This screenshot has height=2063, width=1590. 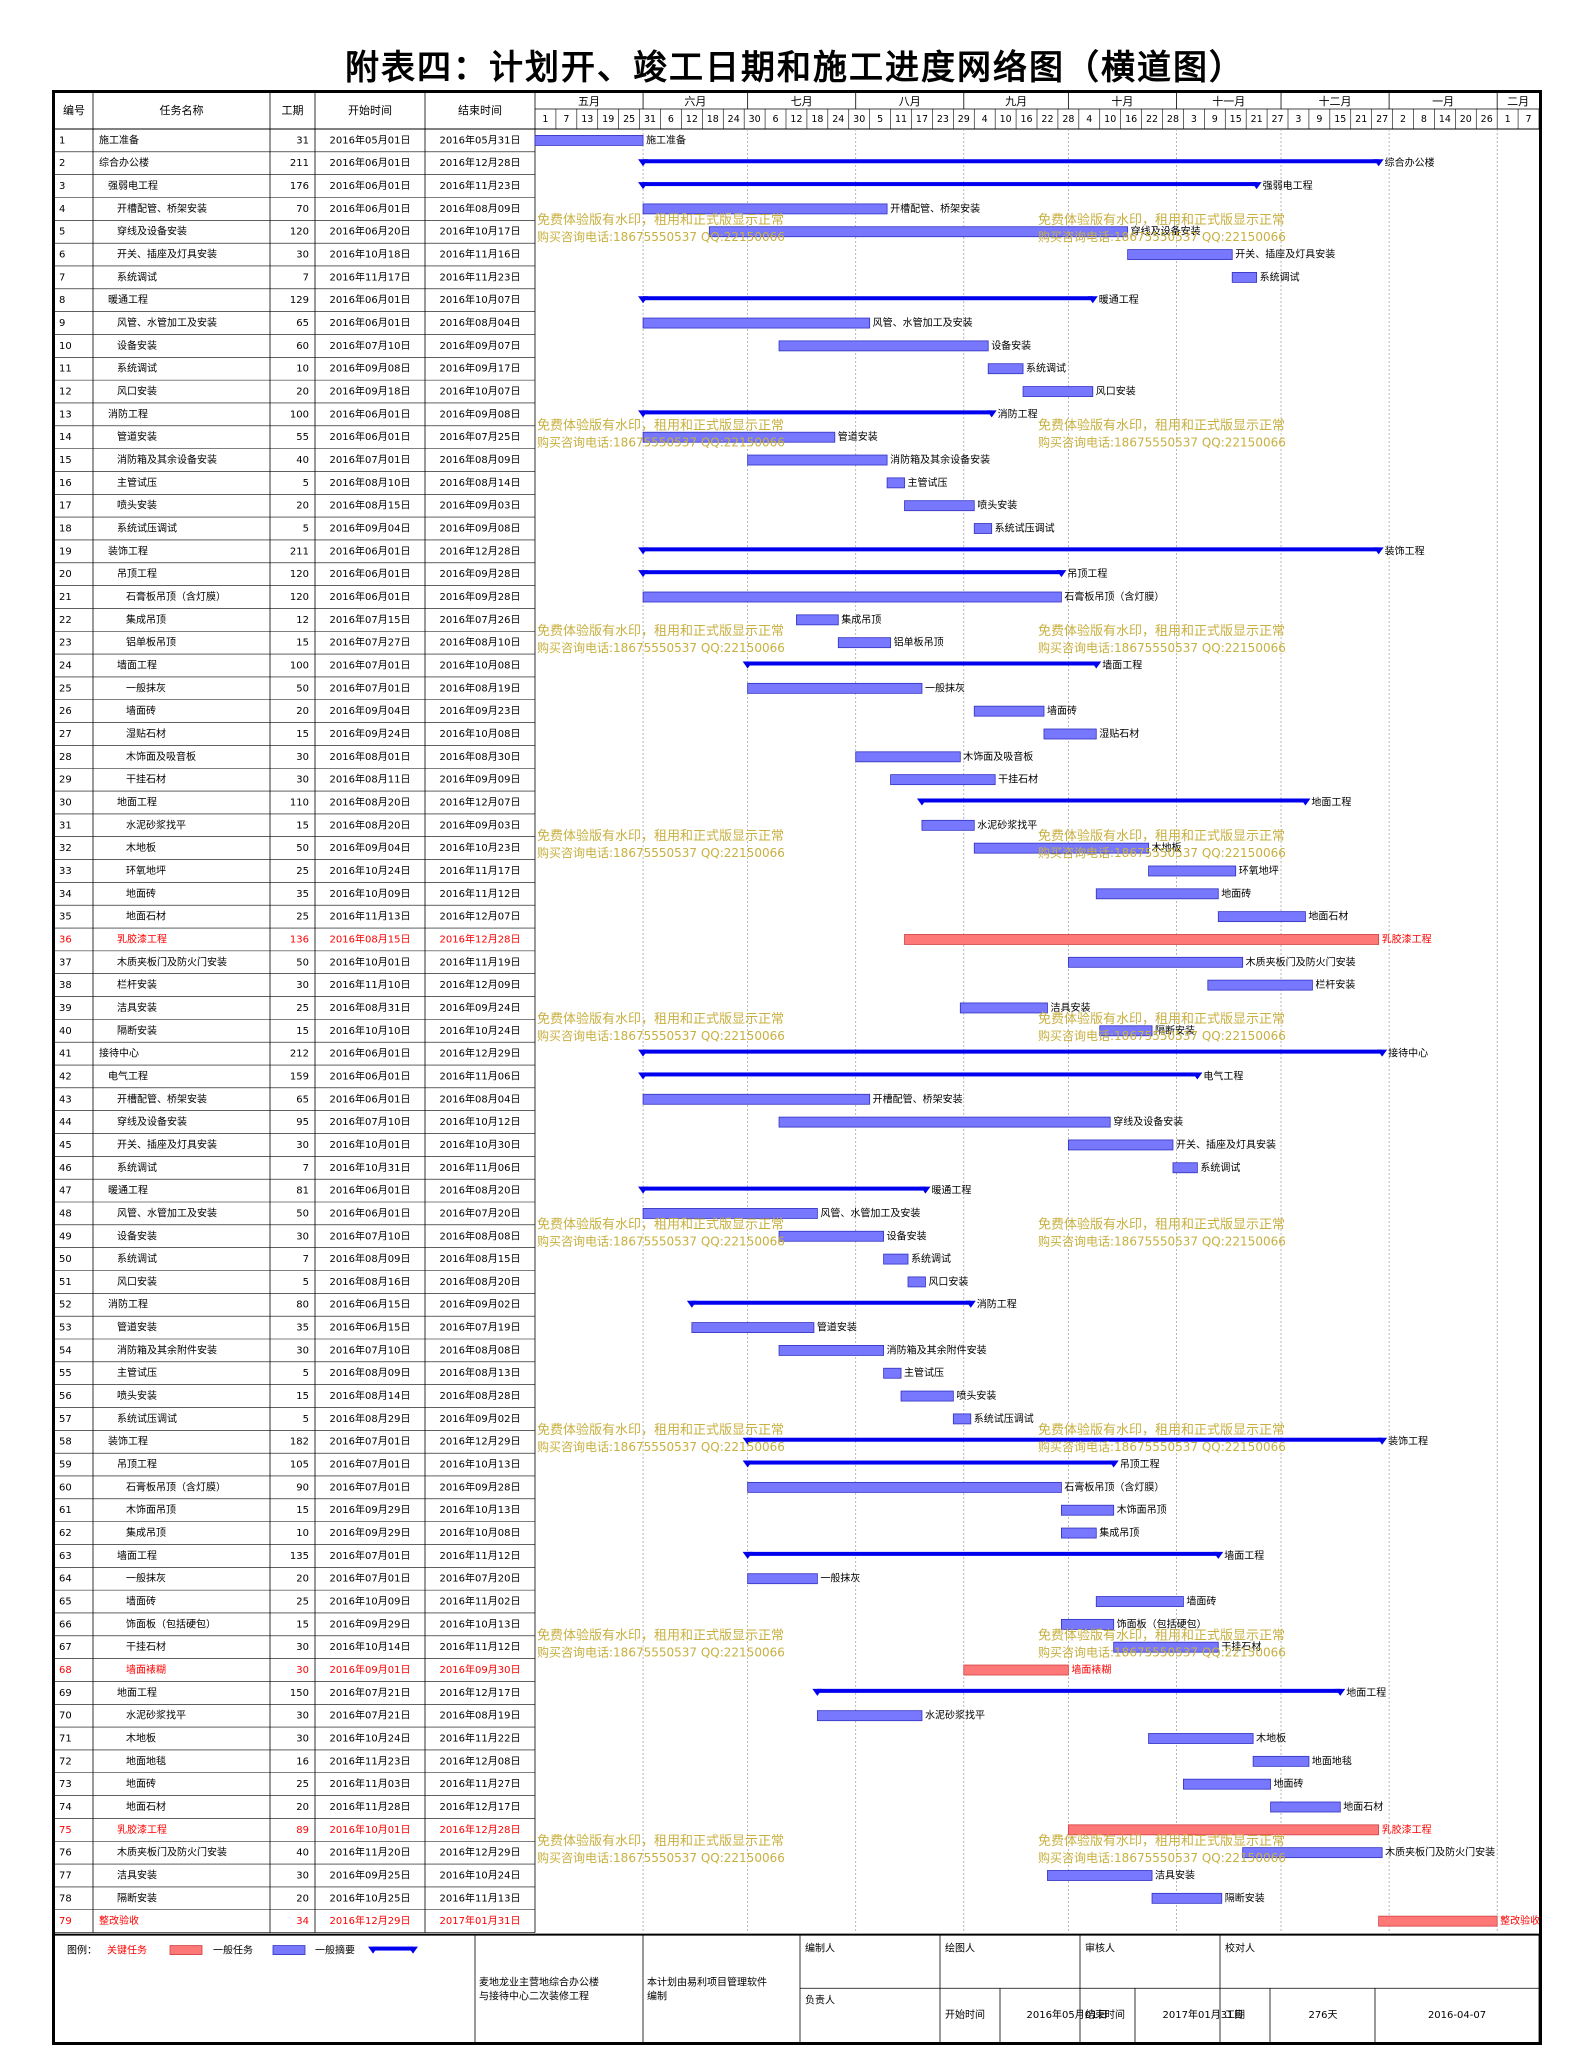 I want to click on day-tick-label: 30, so click(x=859, y=119).